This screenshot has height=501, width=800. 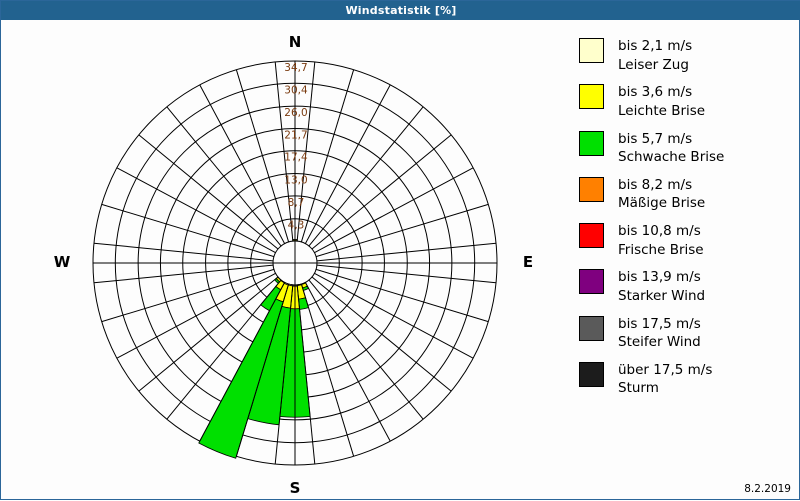 I want to click on legend-speed-label: bis 17,5 m/s, so click(x=659, y=323).